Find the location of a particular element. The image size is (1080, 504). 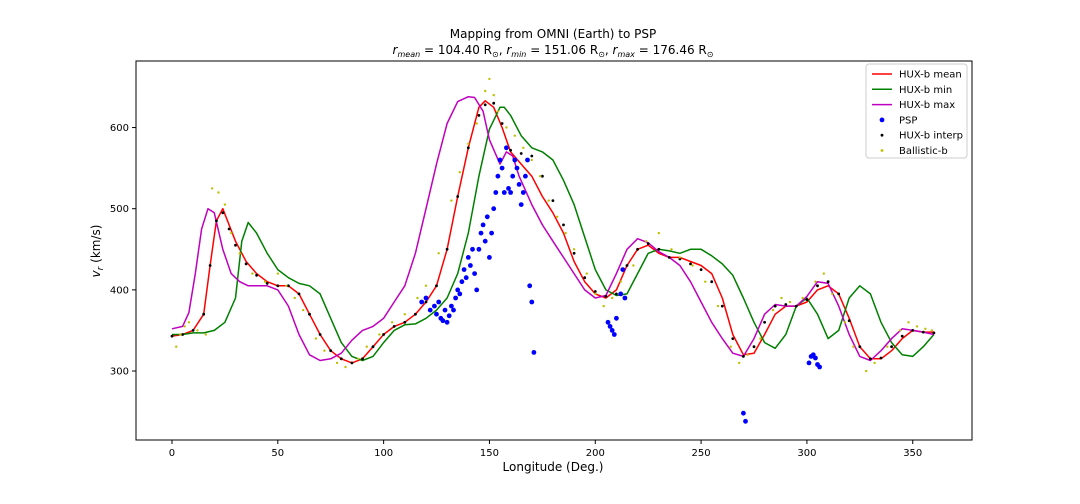

sun-symbol-1: ⊙ is located at coordinates (495, 54).